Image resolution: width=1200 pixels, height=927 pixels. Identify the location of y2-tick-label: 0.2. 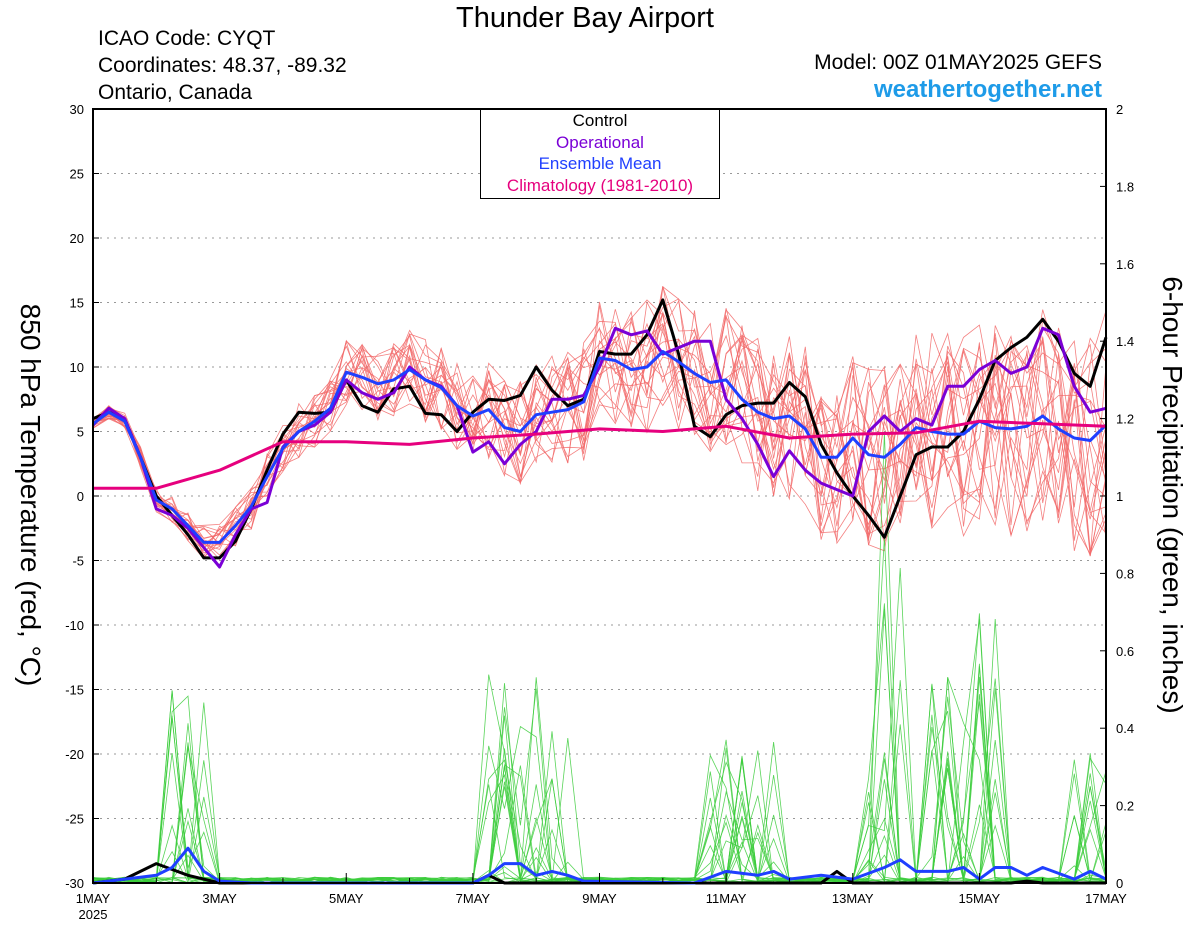
(1125, 806).